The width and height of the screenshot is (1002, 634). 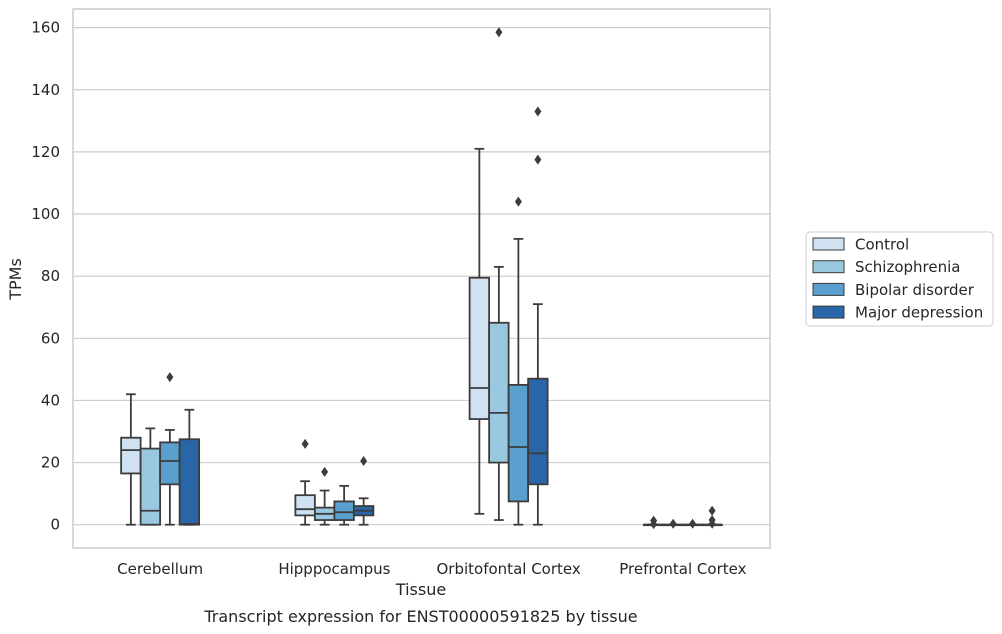 What do you see at coordinates (919, 313) in the screenshot?
I see `legend-label: Major depression` at bounding box center [919, 313].